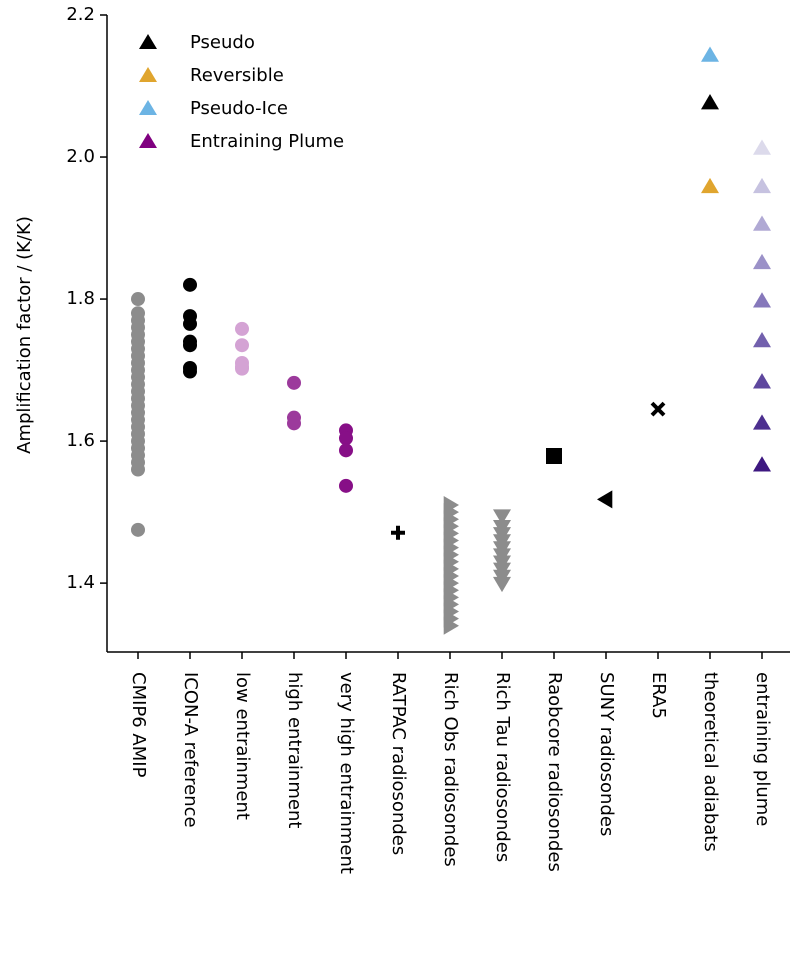 The height and width of the screenshot is (953, 800). I want to click on x-tick-label: CMIP6 AMIP, so click(138, 725).